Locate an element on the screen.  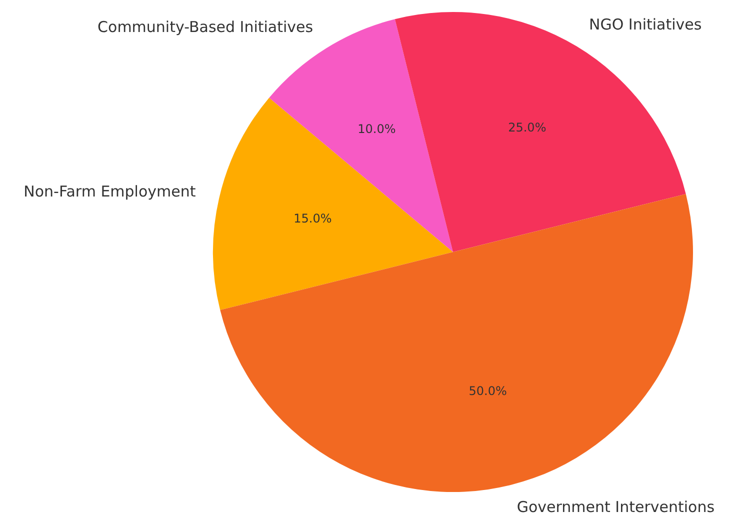
slice-label: Government Interventions is located at coordinates (615, 506).